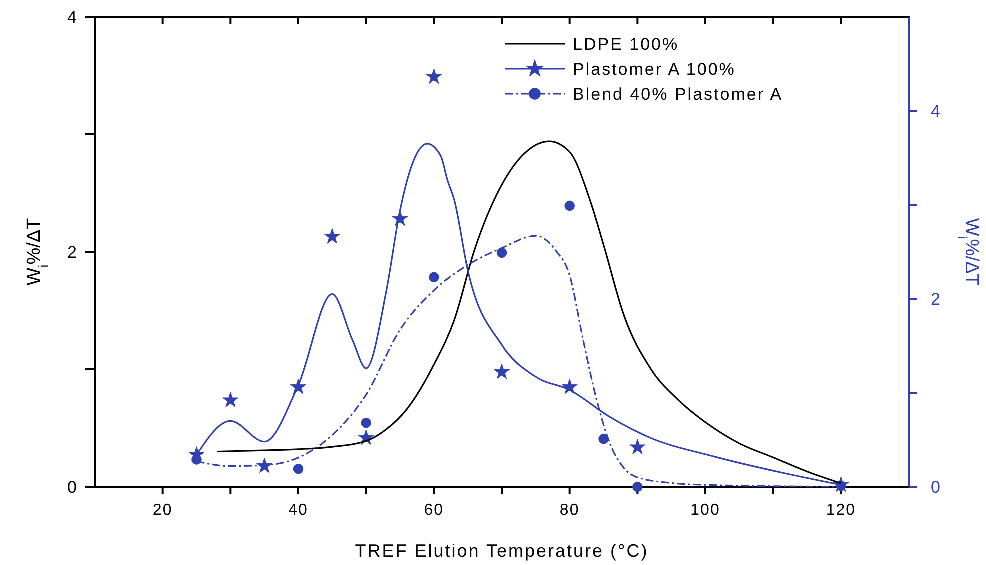  I want to click on legend-label: Blend 40% Plastomer A, so click(678, 94).